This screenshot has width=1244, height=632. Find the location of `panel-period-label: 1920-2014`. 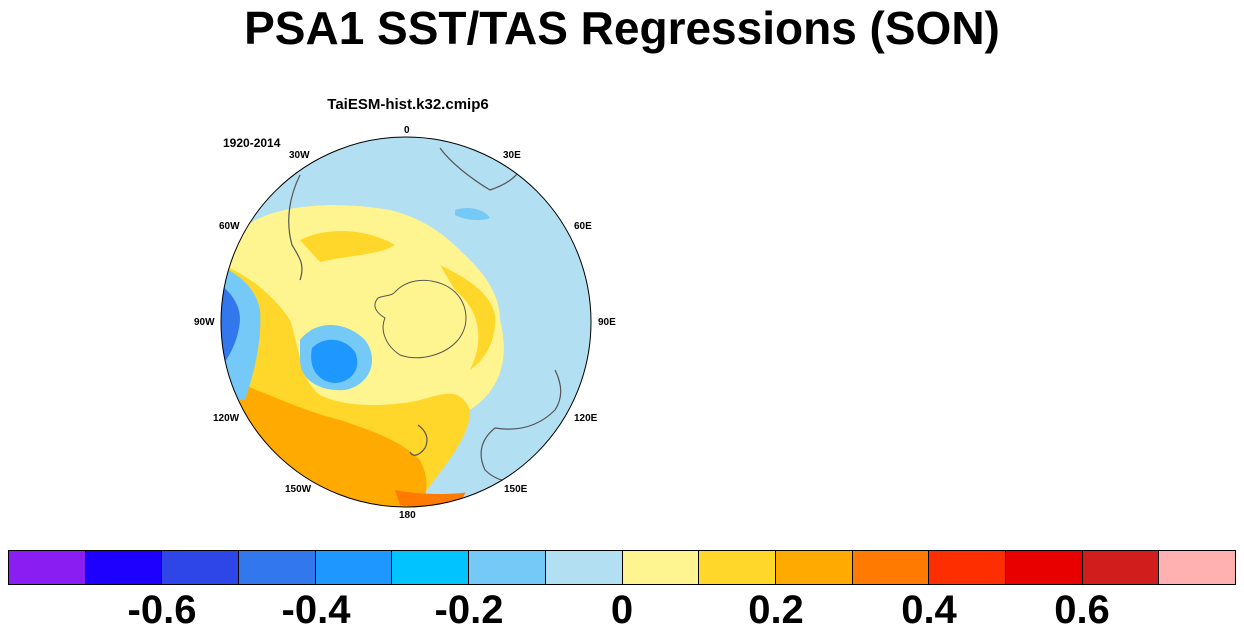

panel-period-label: 1920-2014 is located at coordinates (252, 143).